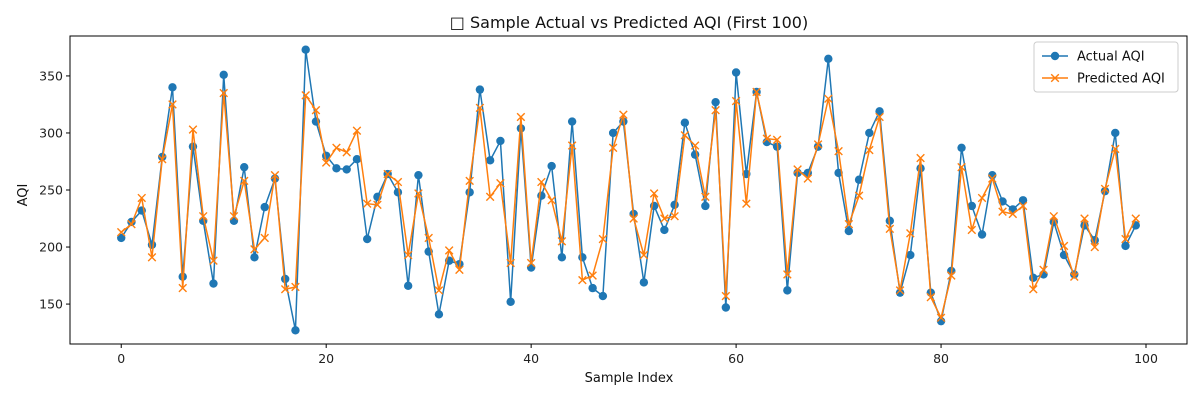  I want to click on x-tick-label: 20, so click(326, 358).